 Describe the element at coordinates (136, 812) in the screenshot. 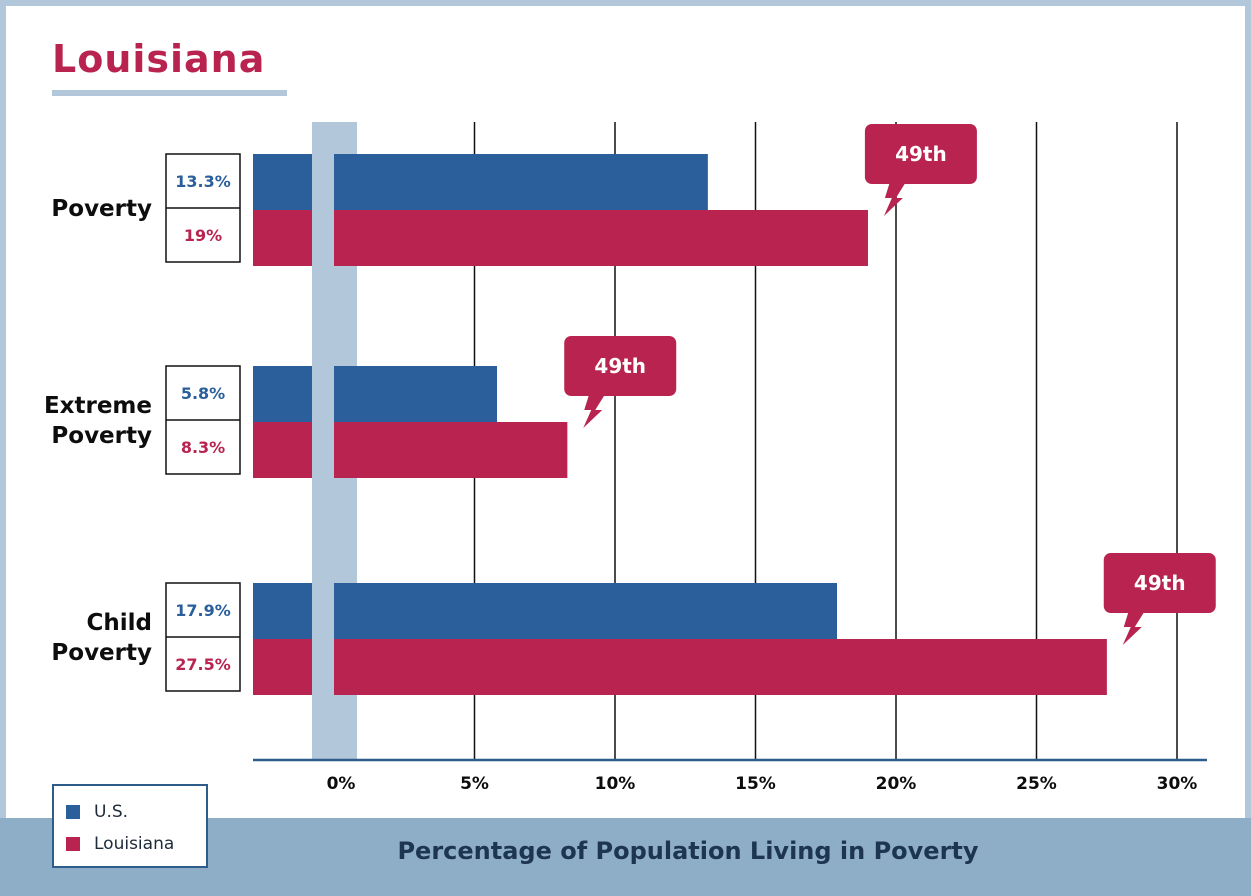

I see `legend-item-us: U.S.` at that location.